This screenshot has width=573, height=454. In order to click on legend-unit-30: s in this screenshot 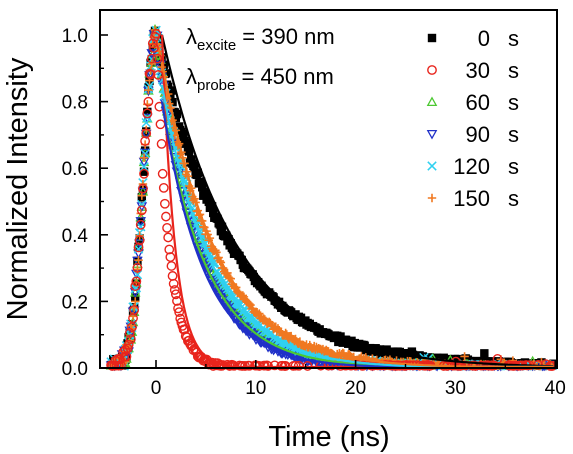, I will do `click(513, 70)`.